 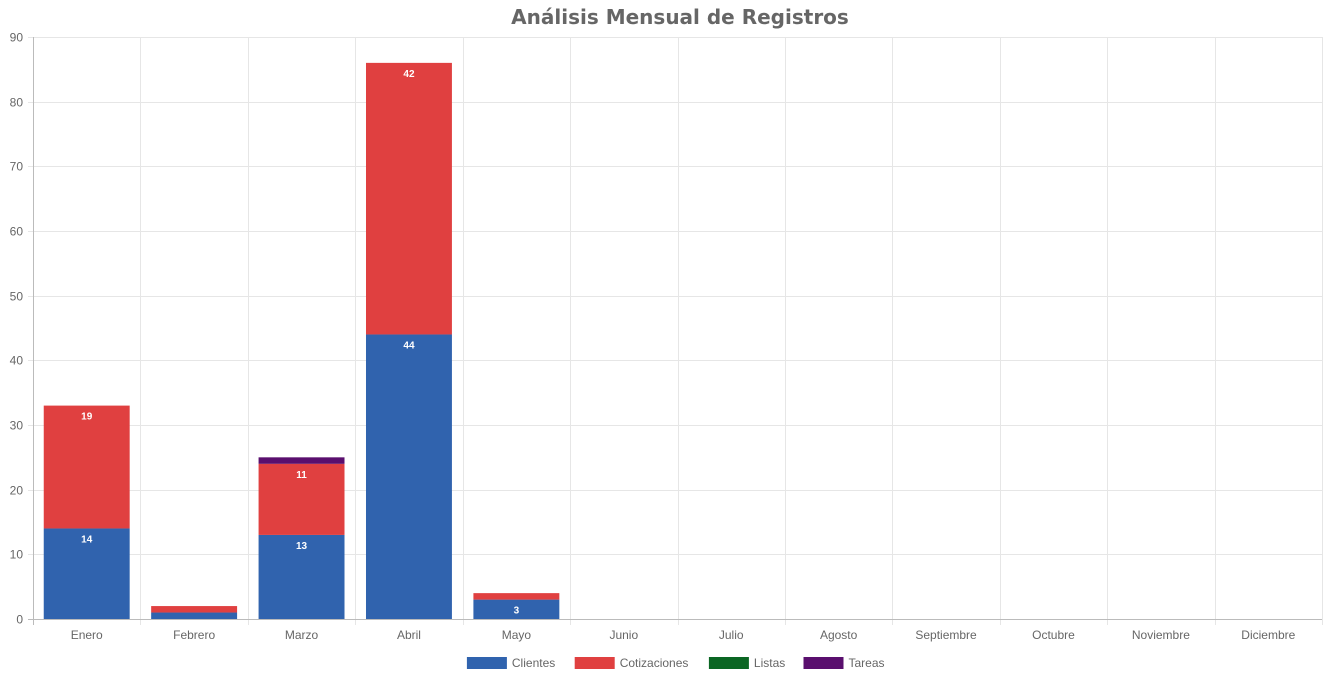 What do you see at coordinates (17, 555) in the screenshot?
I see `y-tick-label: 10` at bounding box center [17, 555].